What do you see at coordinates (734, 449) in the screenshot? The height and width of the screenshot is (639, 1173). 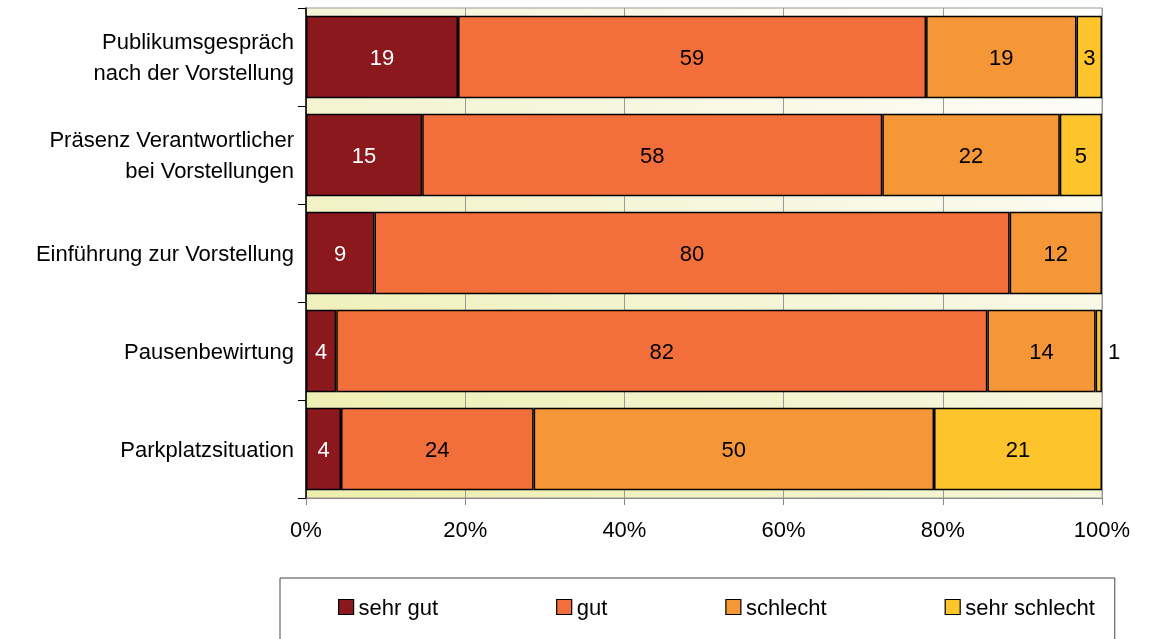 I see `data-label: 50` at bounding box center [734, 449].